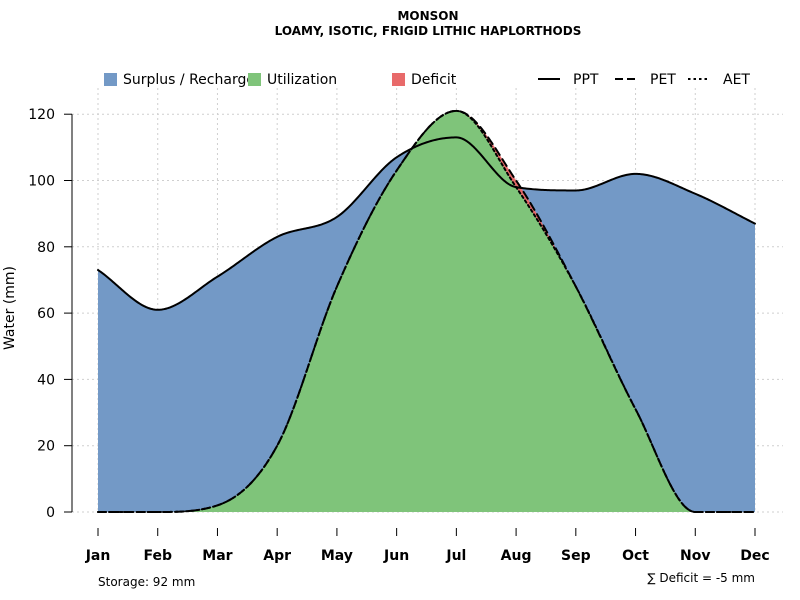 The width and height of the screenshot is (800, 600). Describe the element at coordinates (635, 556) in the screenshot. I see `x-tick-label-oct: Oct` at that location.